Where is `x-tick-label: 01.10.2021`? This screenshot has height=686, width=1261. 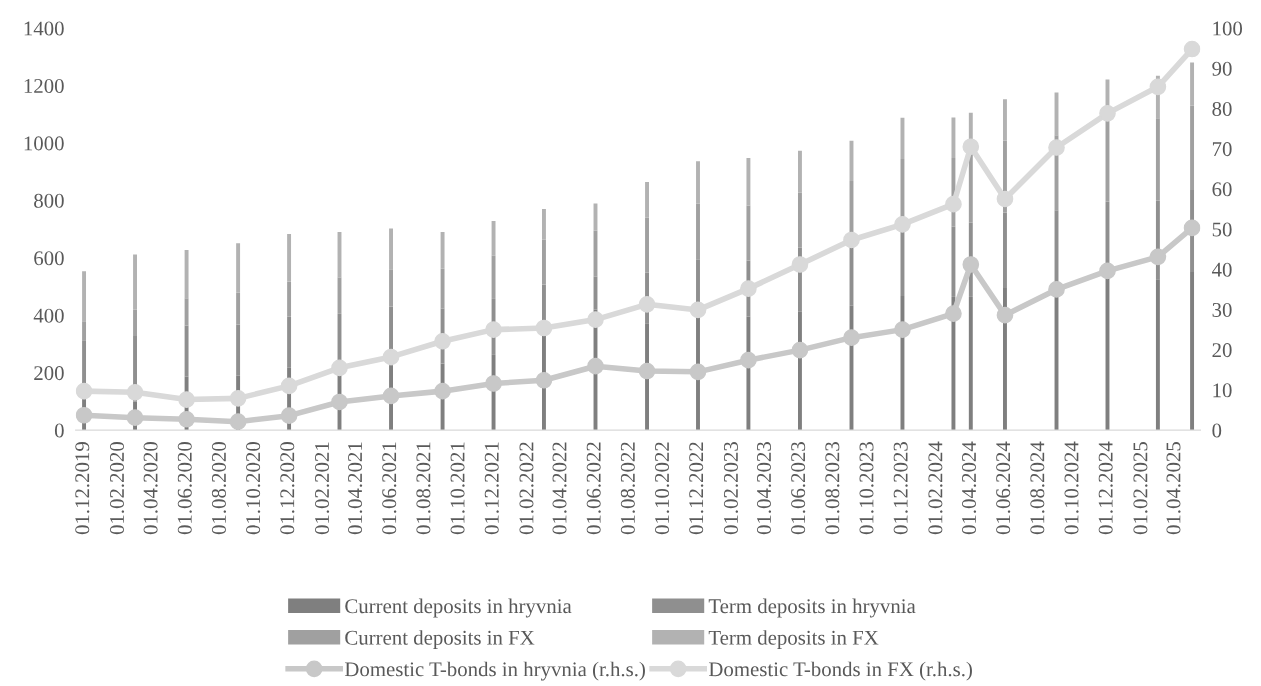
x-tick-label: 01.10.2021 is located at coordinates (457, 488).